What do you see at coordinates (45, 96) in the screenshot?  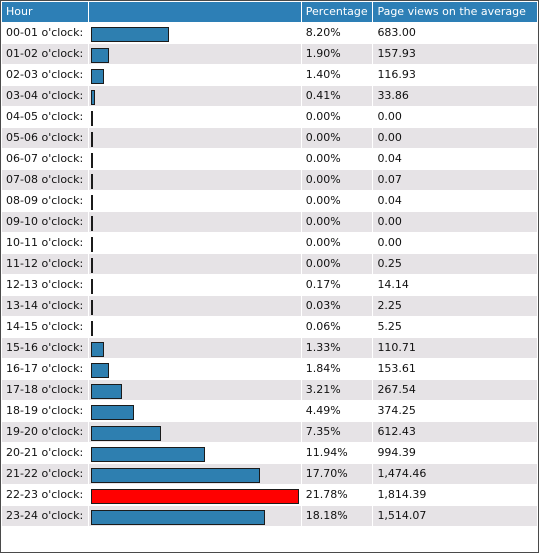 I see `hour-cell: 03-04 o'clock:` at bounding box center [45, 96].